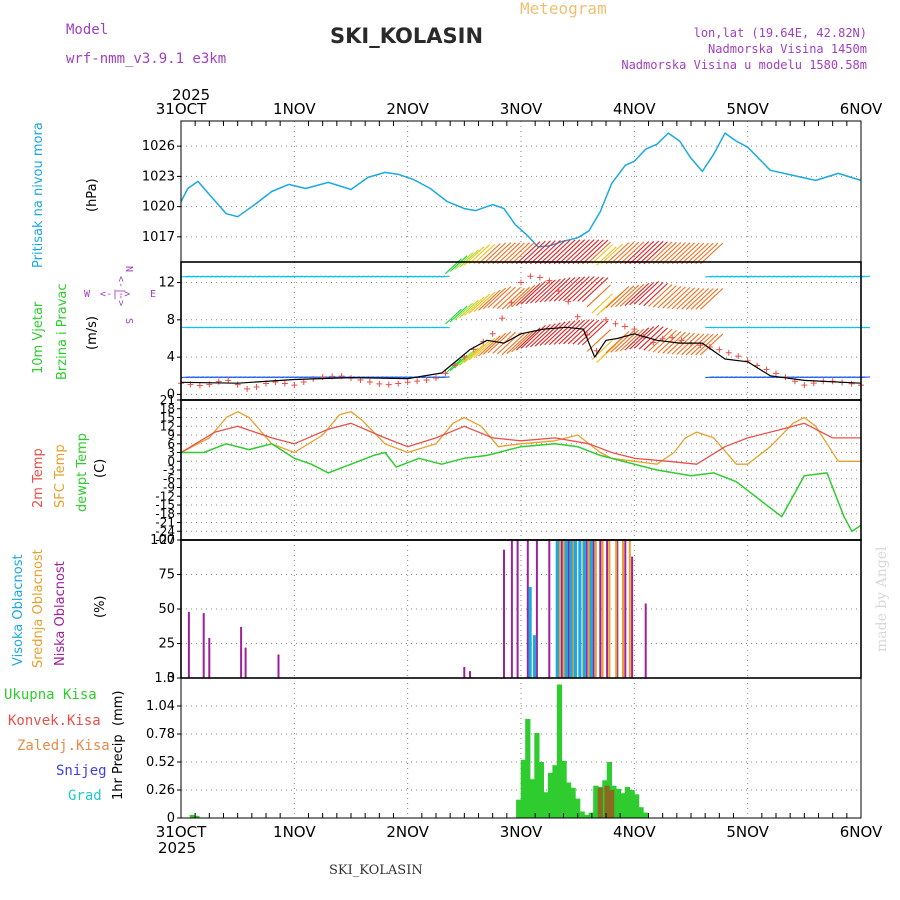 The height and width of the screenshot is (900, 900). I want to click on time-tick-top-31OCT: 31OCT, so click(181, 109).